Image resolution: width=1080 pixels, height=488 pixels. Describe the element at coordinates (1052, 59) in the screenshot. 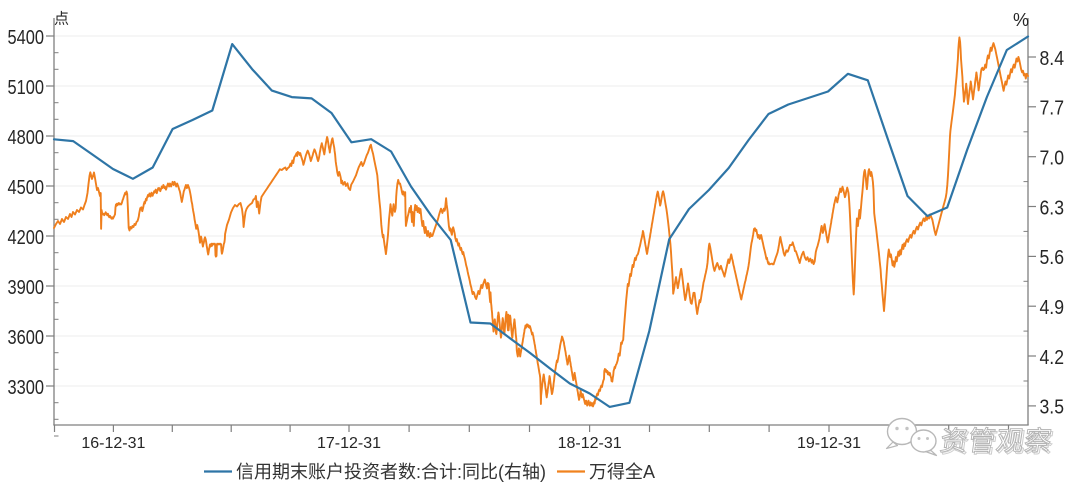

I see `svg-text: 8.4` at that location.